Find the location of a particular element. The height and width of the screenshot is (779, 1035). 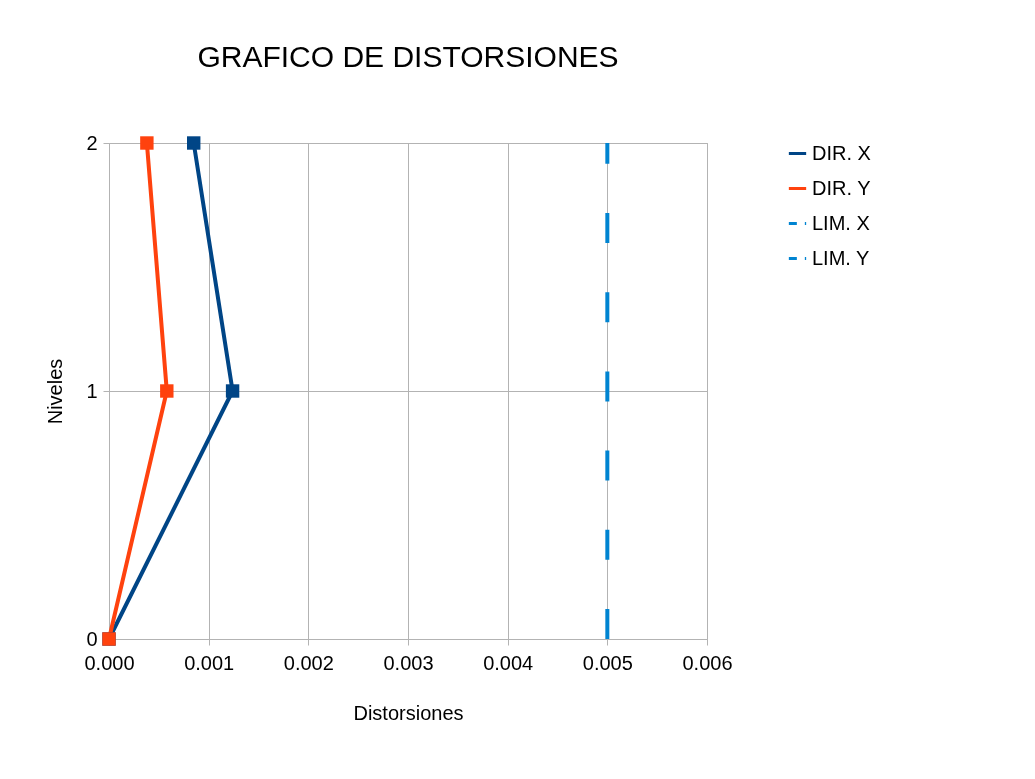

x-tick-label: 0.002 is located at coordinates (308, 662).